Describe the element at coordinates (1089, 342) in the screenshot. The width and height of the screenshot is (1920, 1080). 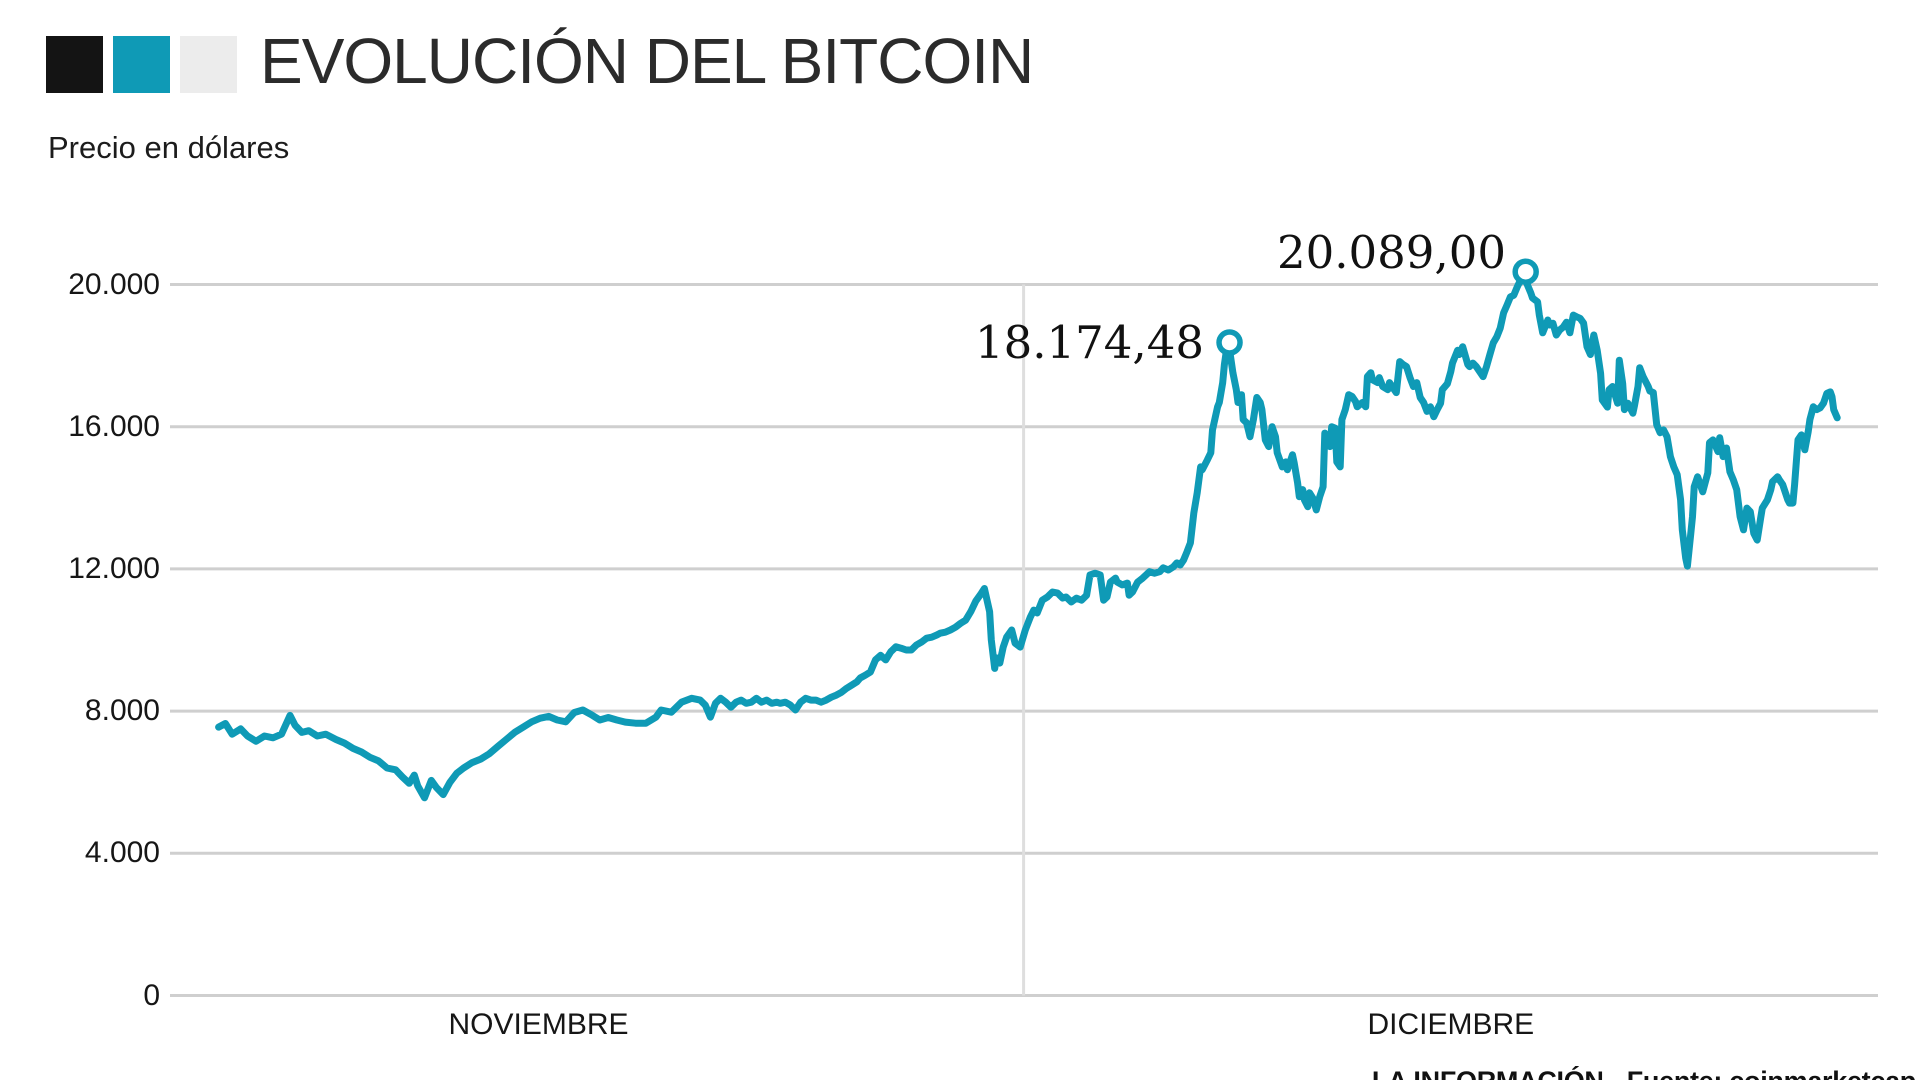
I see `annotation-first-peak: 18.174,48` at that location.